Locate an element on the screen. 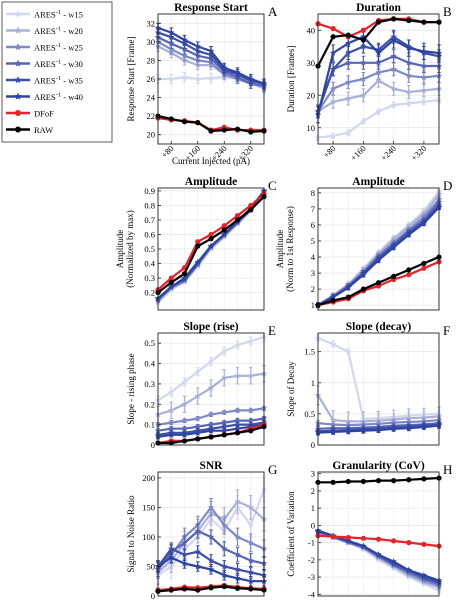 The image size is (474, 606). y-tick-label: 6 is located at coordinates (313, 225).